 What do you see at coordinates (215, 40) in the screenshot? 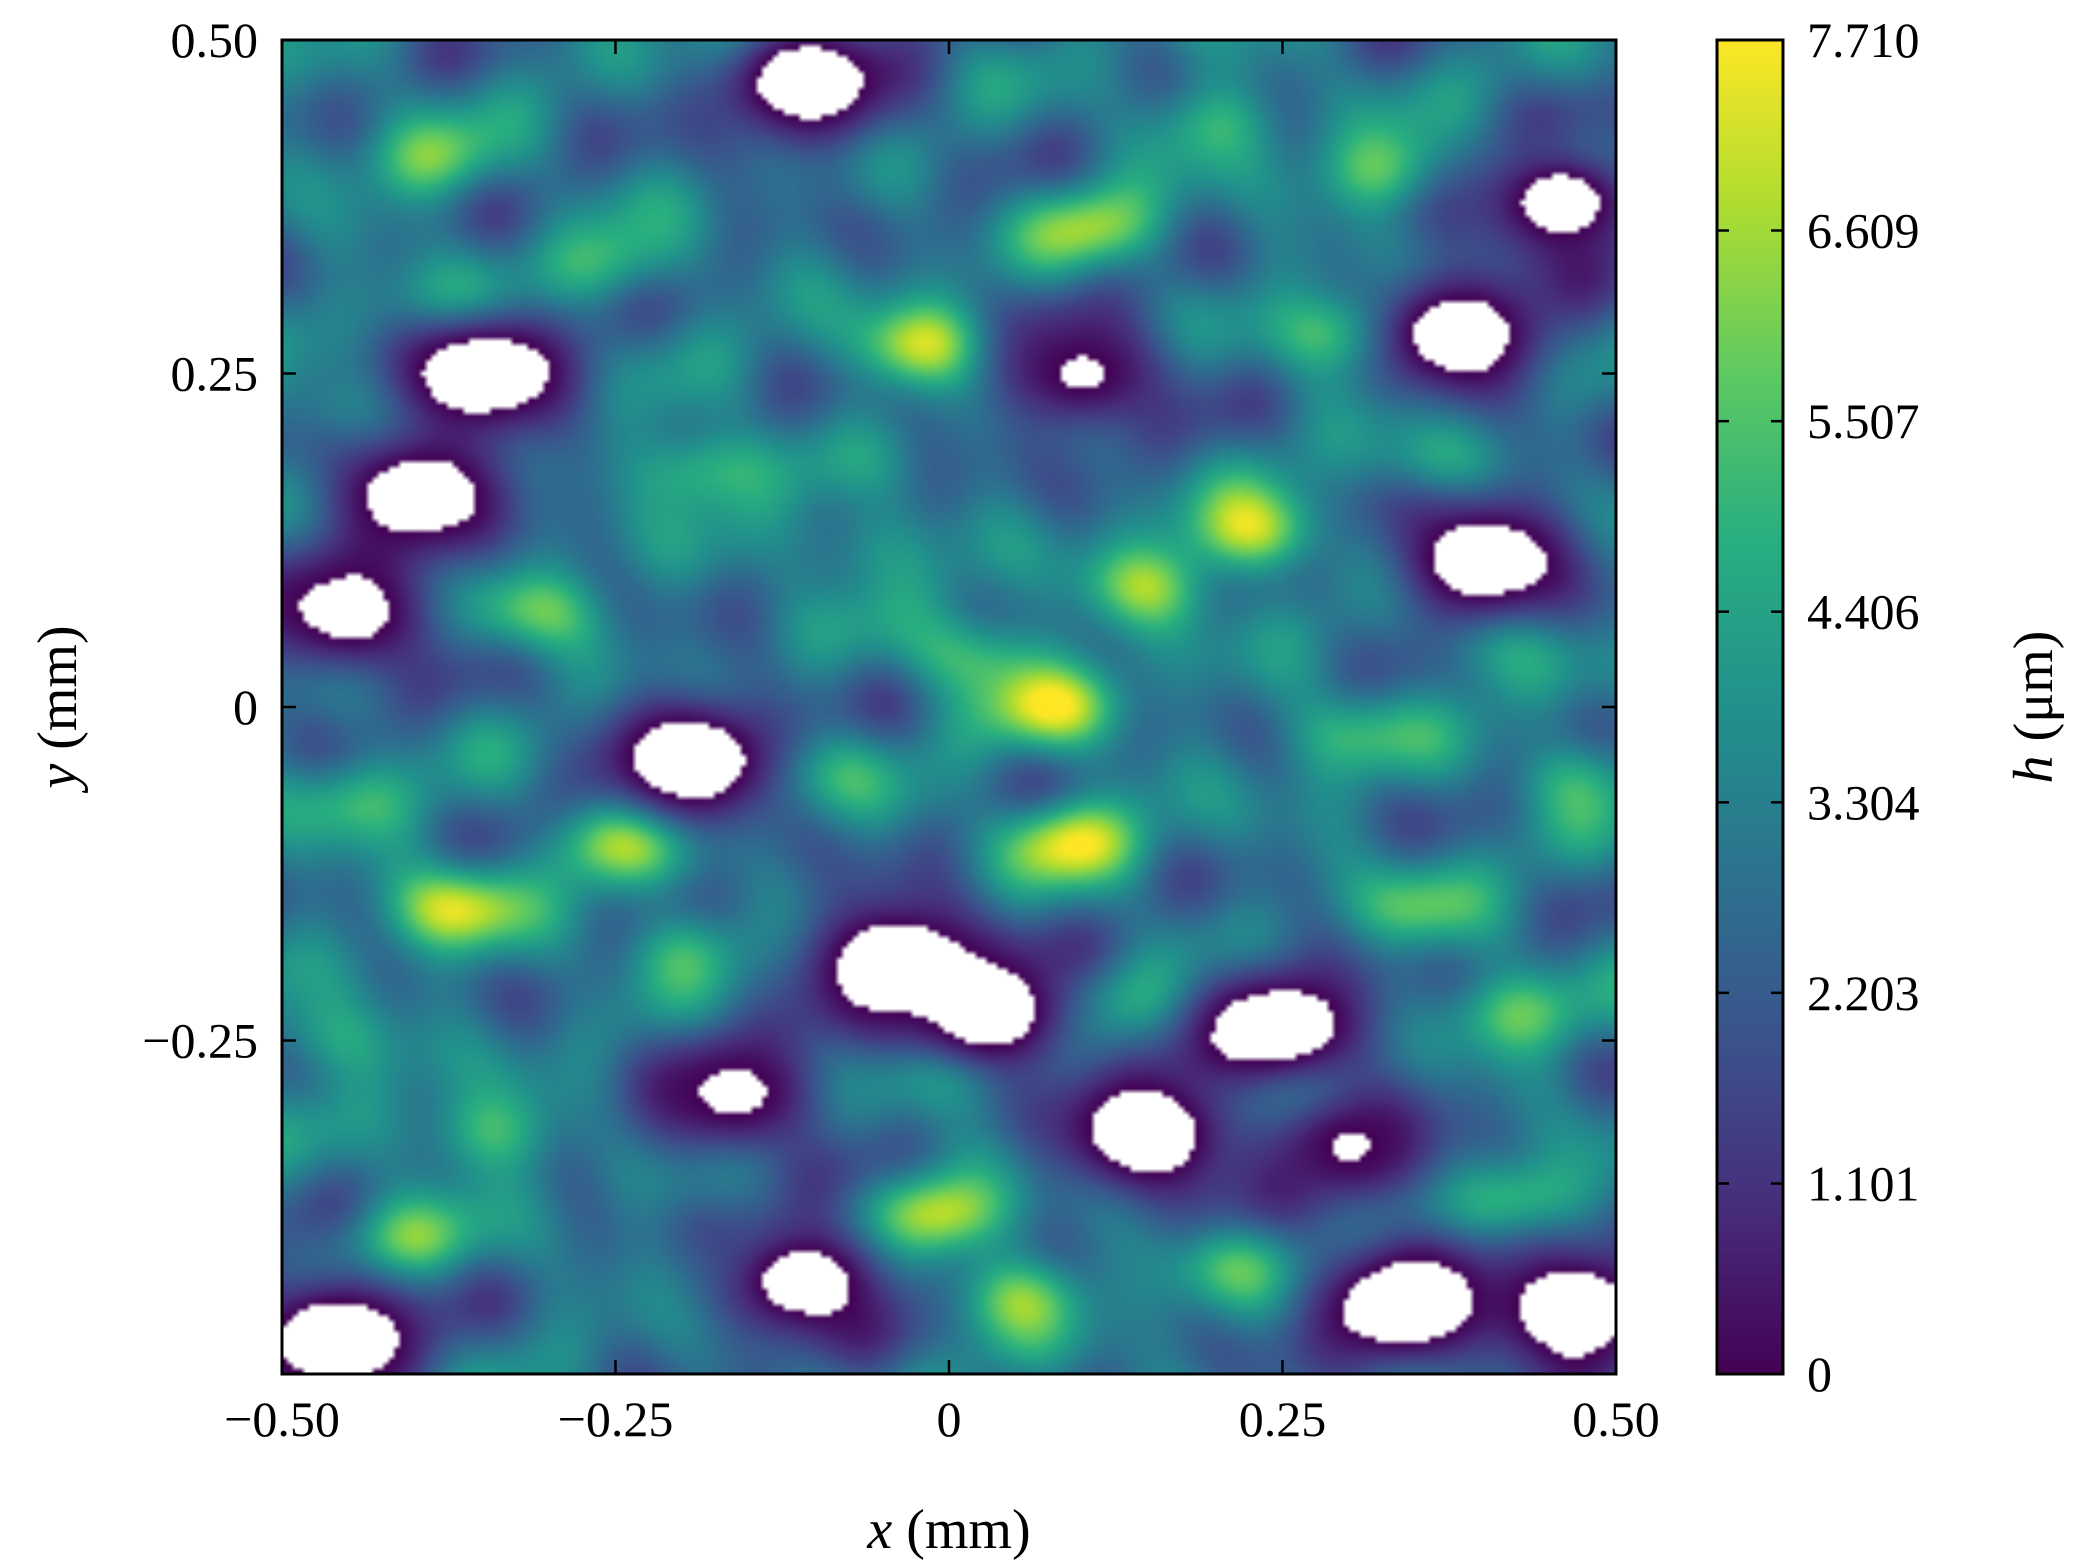
I see `y-tick-label: 0.50` at bounding box center [215, 40].